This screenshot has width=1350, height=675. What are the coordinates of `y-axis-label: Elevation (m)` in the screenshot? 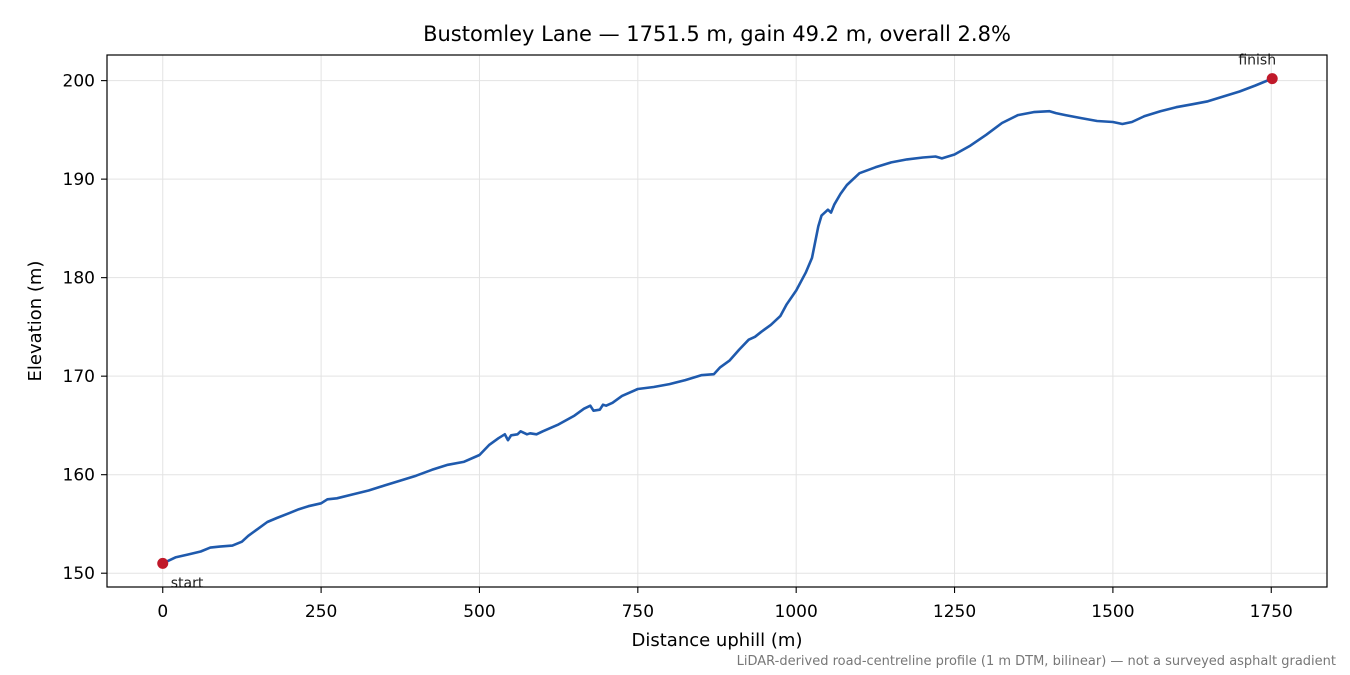 It's located at (35, 321).